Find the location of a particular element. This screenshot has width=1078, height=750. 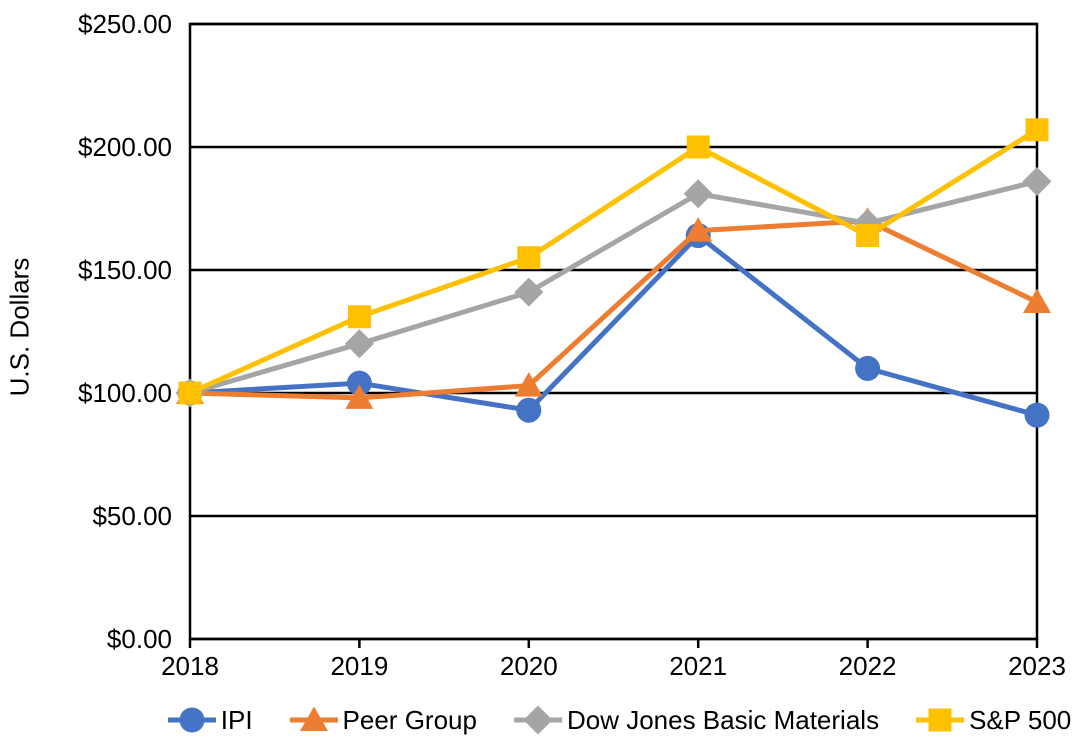

x-tick-label: 2023 is located at coordinates (1037, 666).